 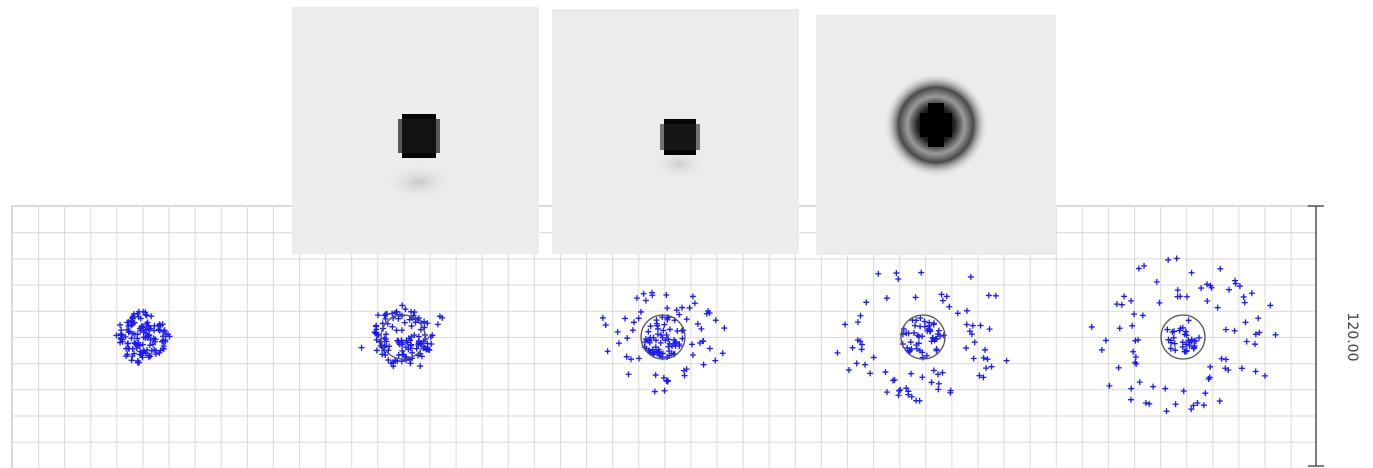 I want to click on psf-halo, so click(x=679, y=164).